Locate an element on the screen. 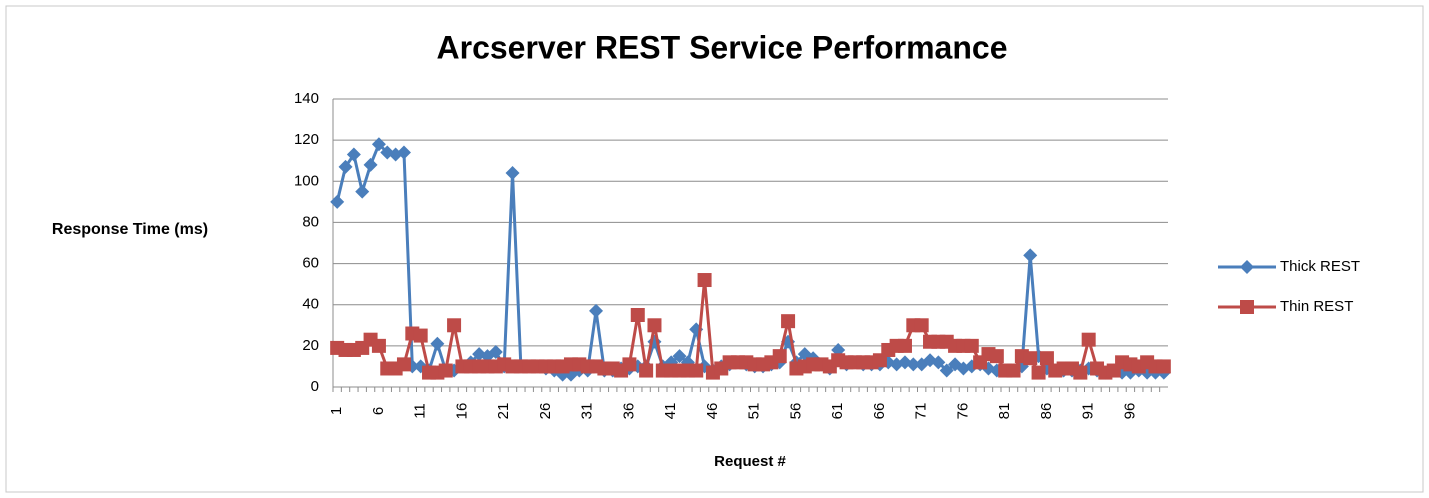 This screenshot has height=498, width=1429. x-tick-label: 96 is located at coordinates (1129, 411).